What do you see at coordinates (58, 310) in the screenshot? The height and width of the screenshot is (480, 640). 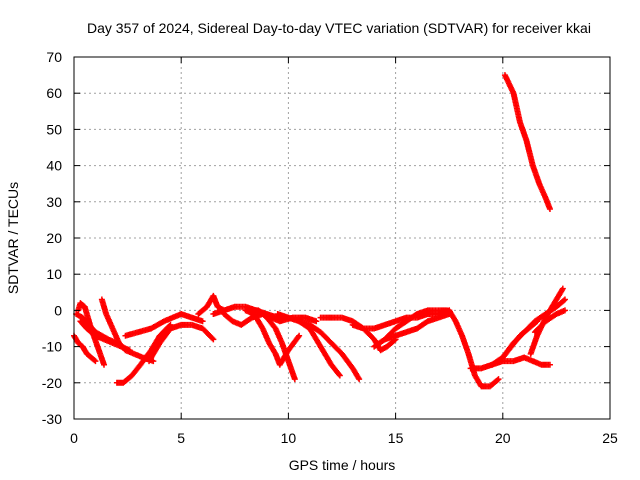 I see `y-tick-label: 0` at bounding box center [58, 310].